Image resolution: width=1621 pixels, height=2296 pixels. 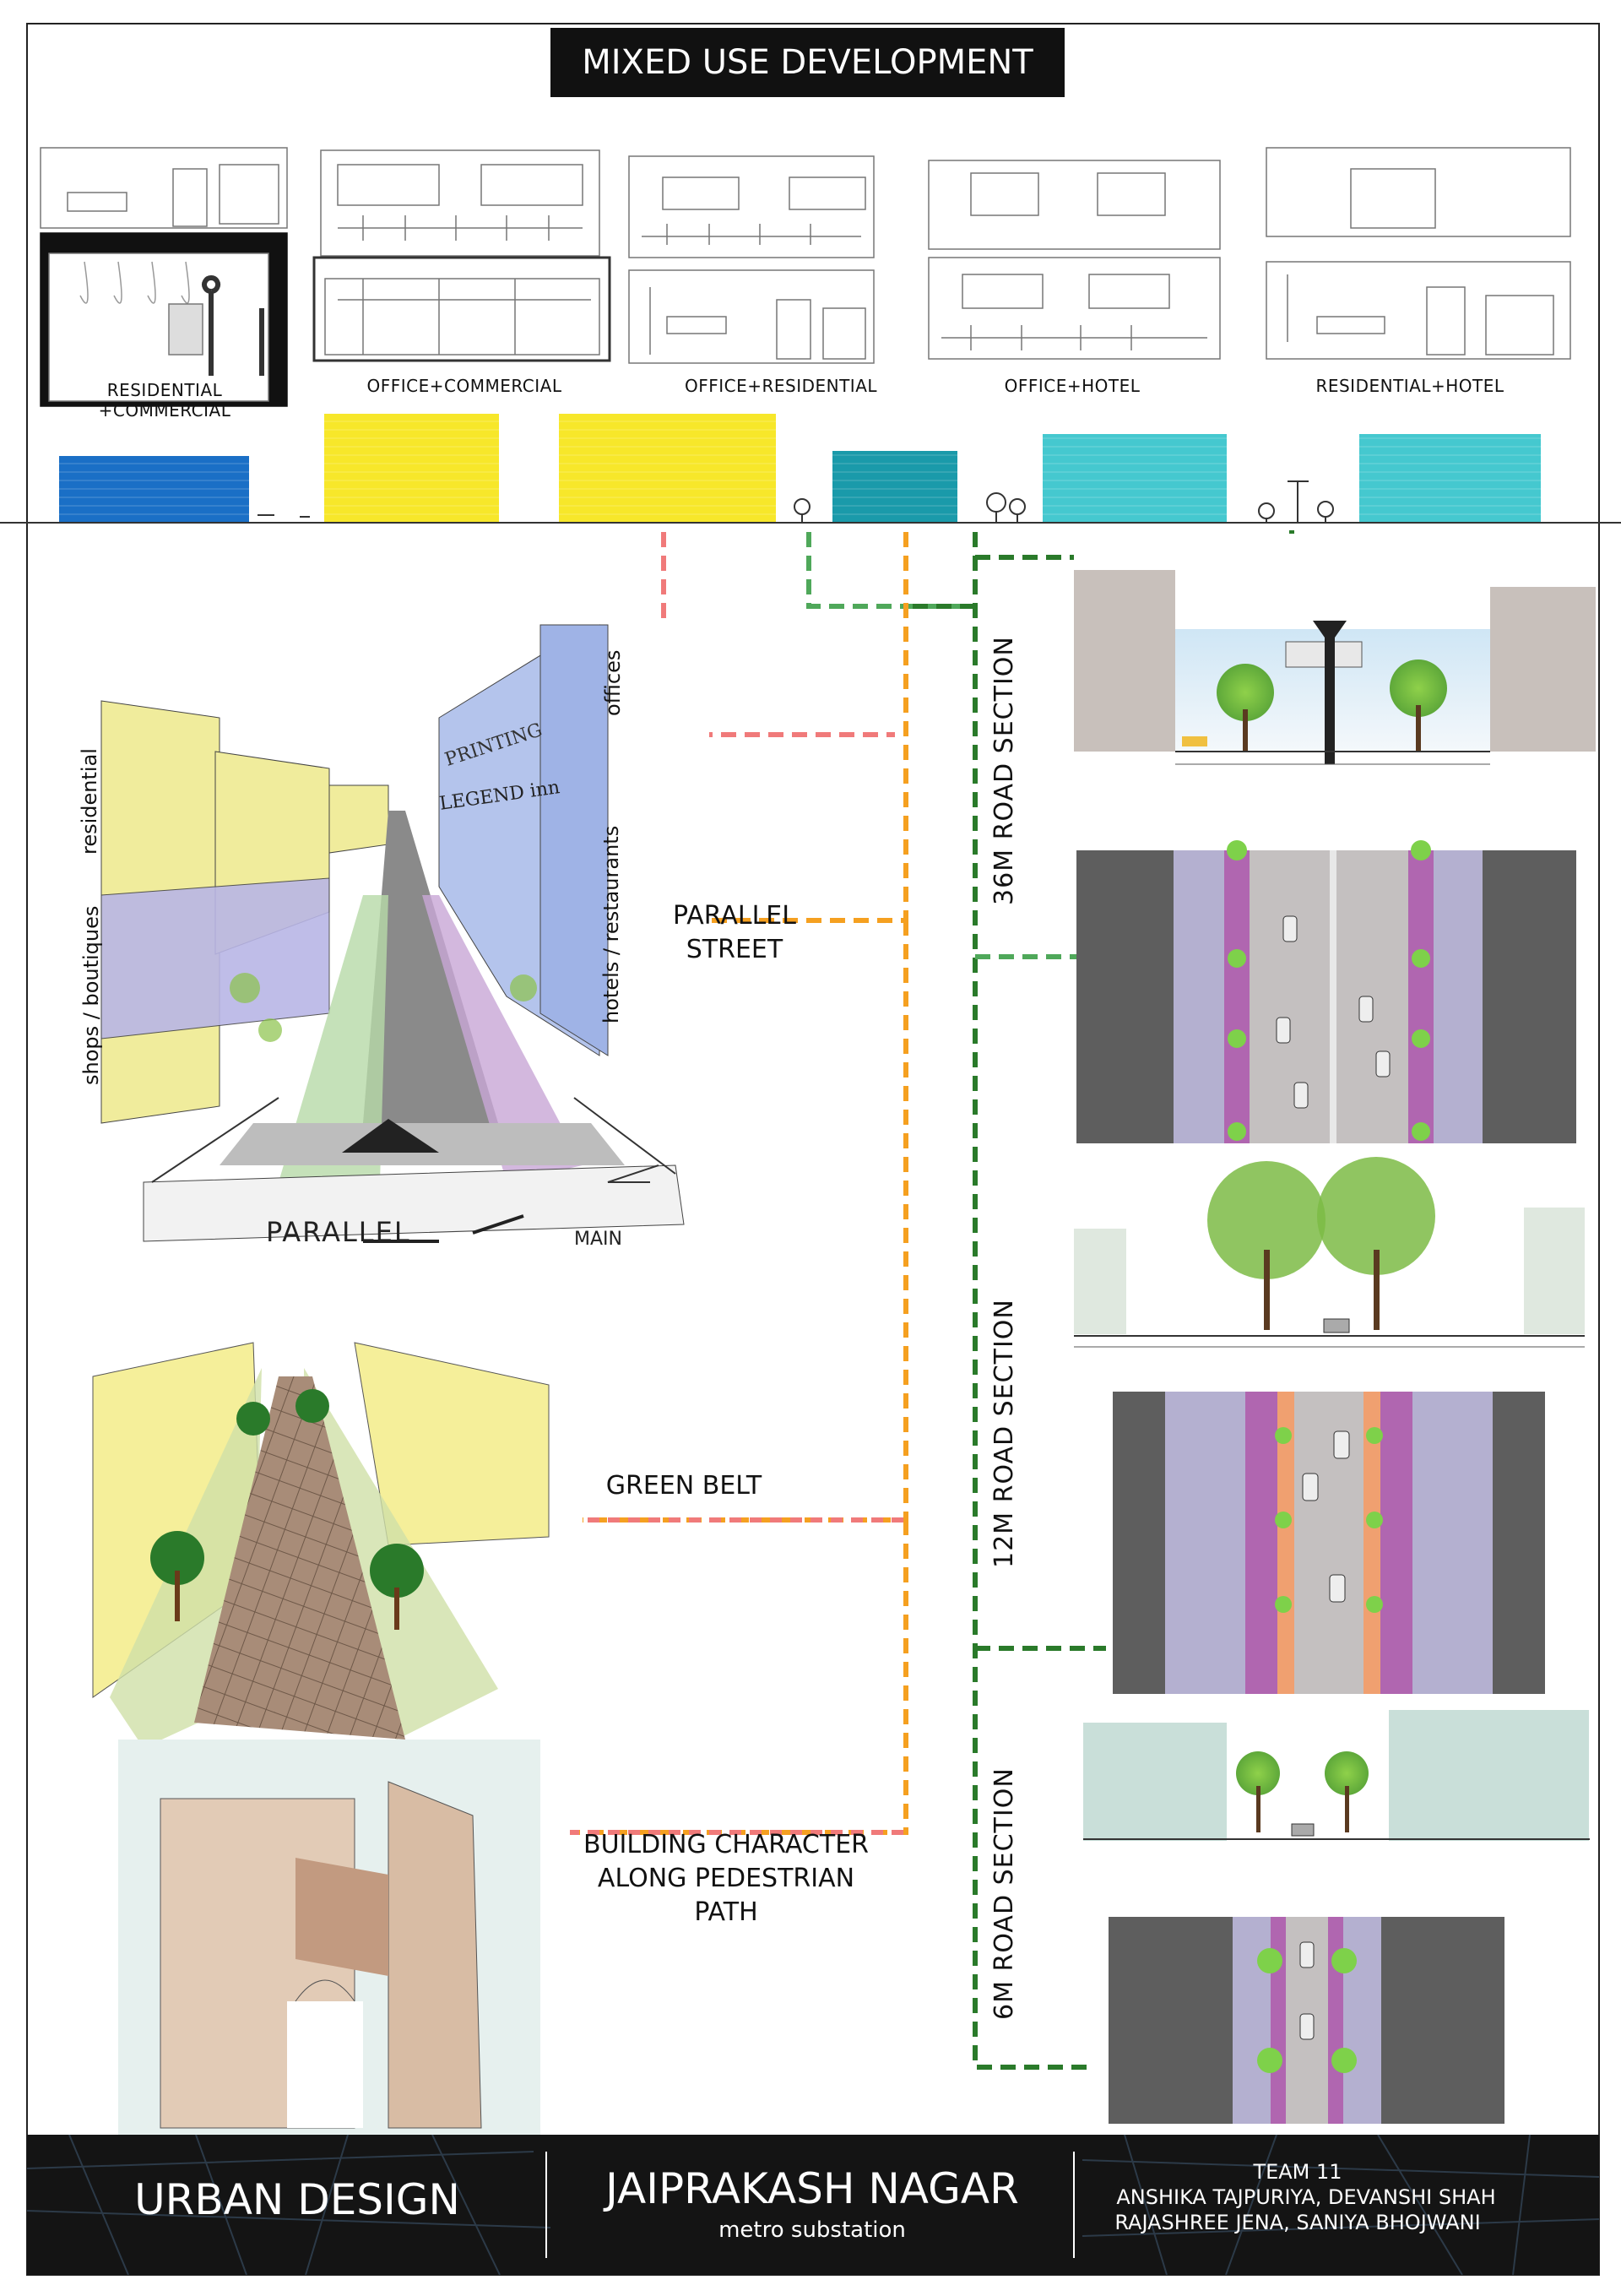 I want to click on type-label-5: RESIDENTIAL+HOTEL, so click(x=1409, y=386).